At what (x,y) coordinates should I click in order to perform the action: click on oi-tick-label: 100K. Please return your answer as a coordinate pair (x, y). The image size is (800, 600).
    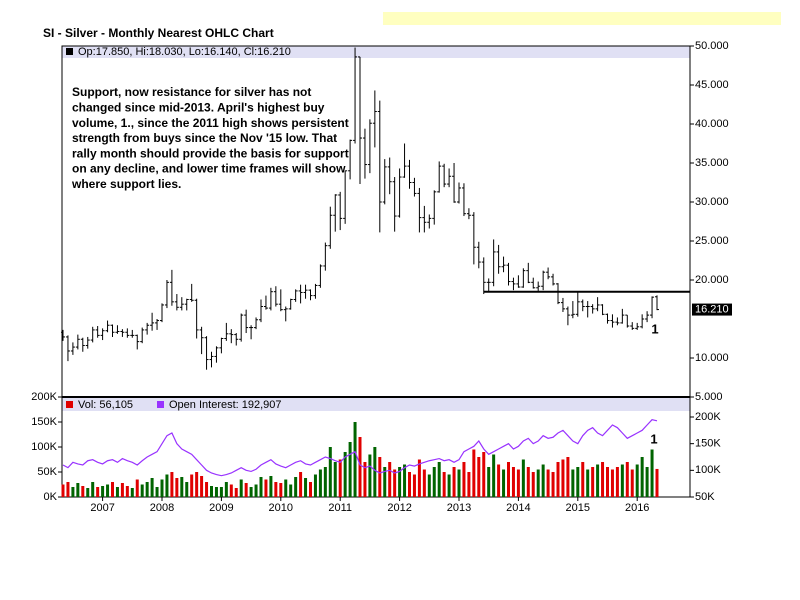
    Looking at the image, I should click on (708, 470).